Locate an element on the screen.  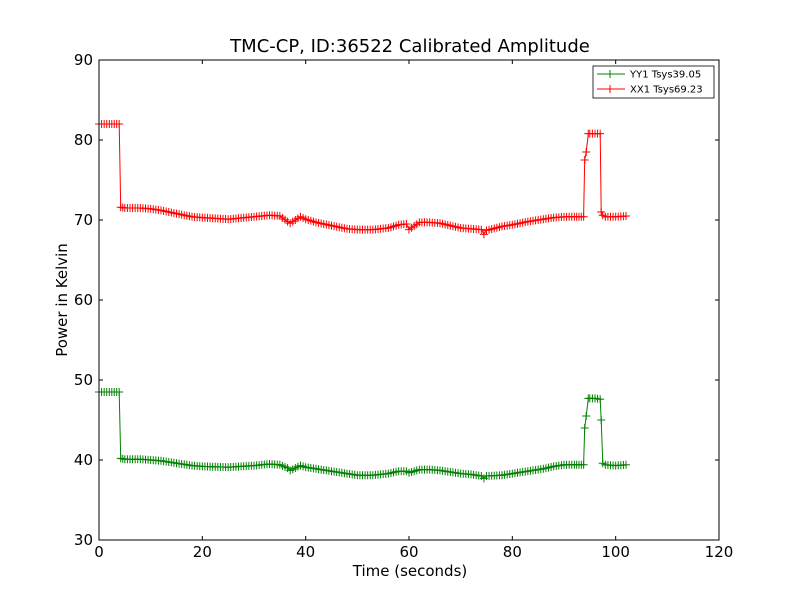
legend-marker-yy1 is located at coordinates (610, 74).